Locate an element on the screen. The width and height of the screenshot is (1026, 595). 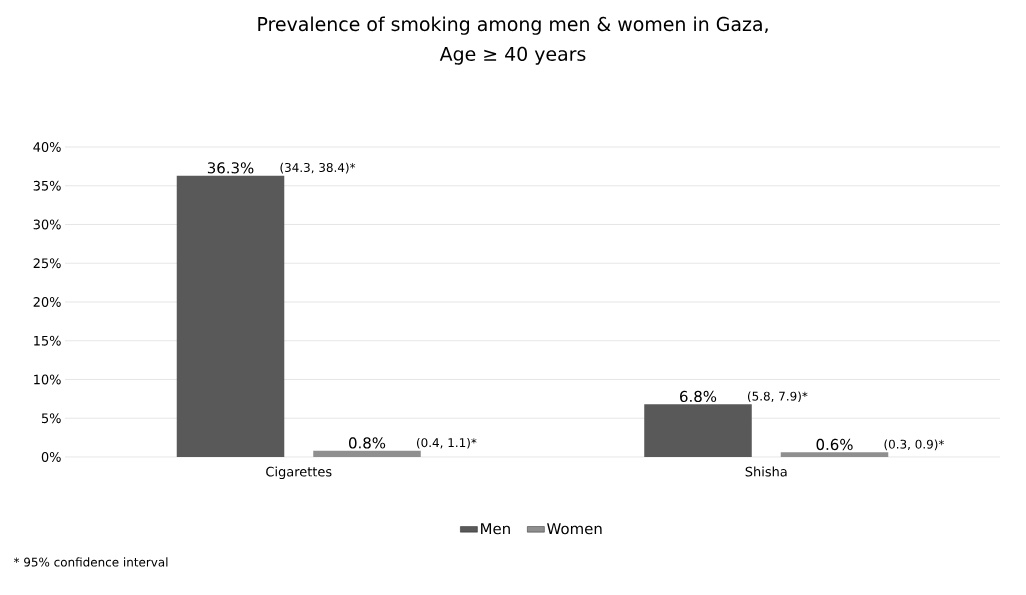
data-label: 0.6% is located at coordinates (834, 444).